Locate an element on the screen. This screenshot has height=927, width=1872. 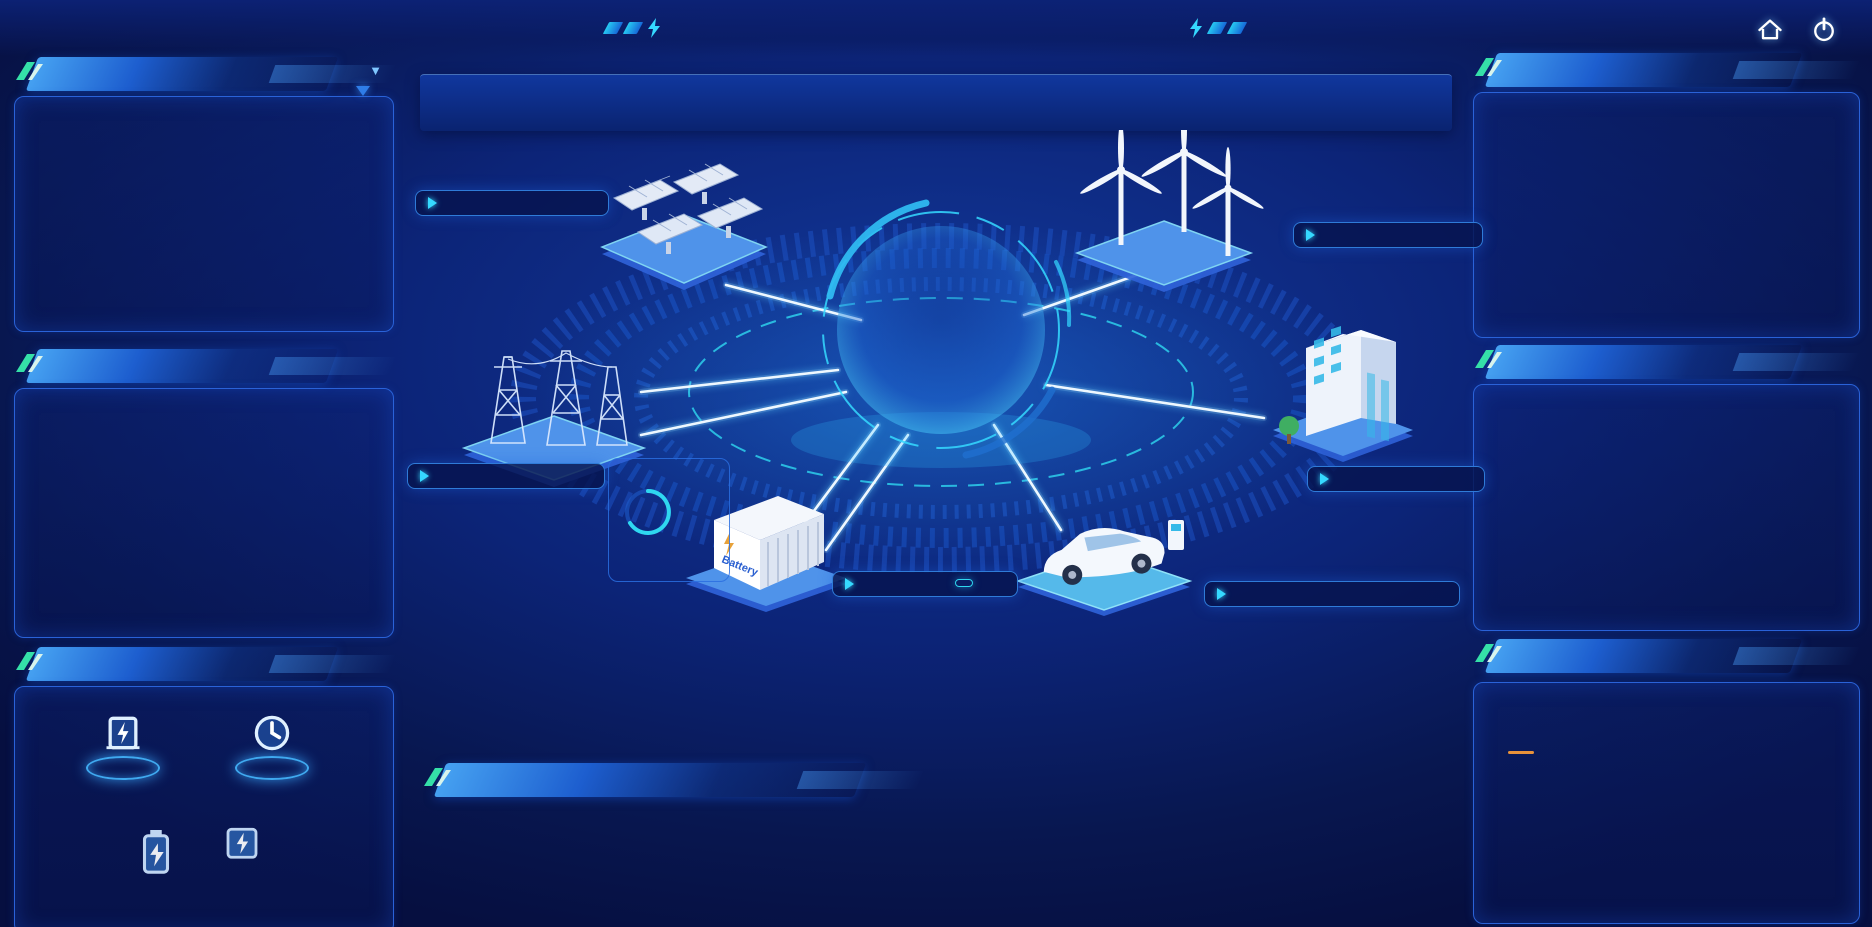
panel-run-power is located at coordinates (1666, 196).